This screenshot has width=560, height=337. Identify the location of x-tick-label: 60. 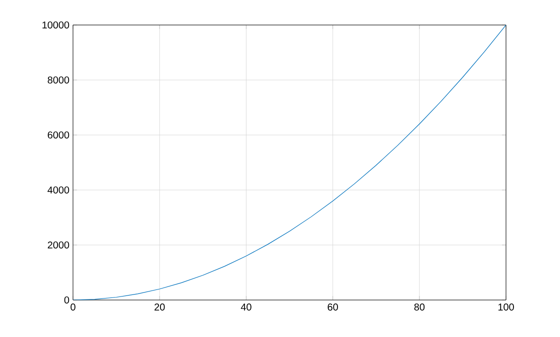
(333, 307).